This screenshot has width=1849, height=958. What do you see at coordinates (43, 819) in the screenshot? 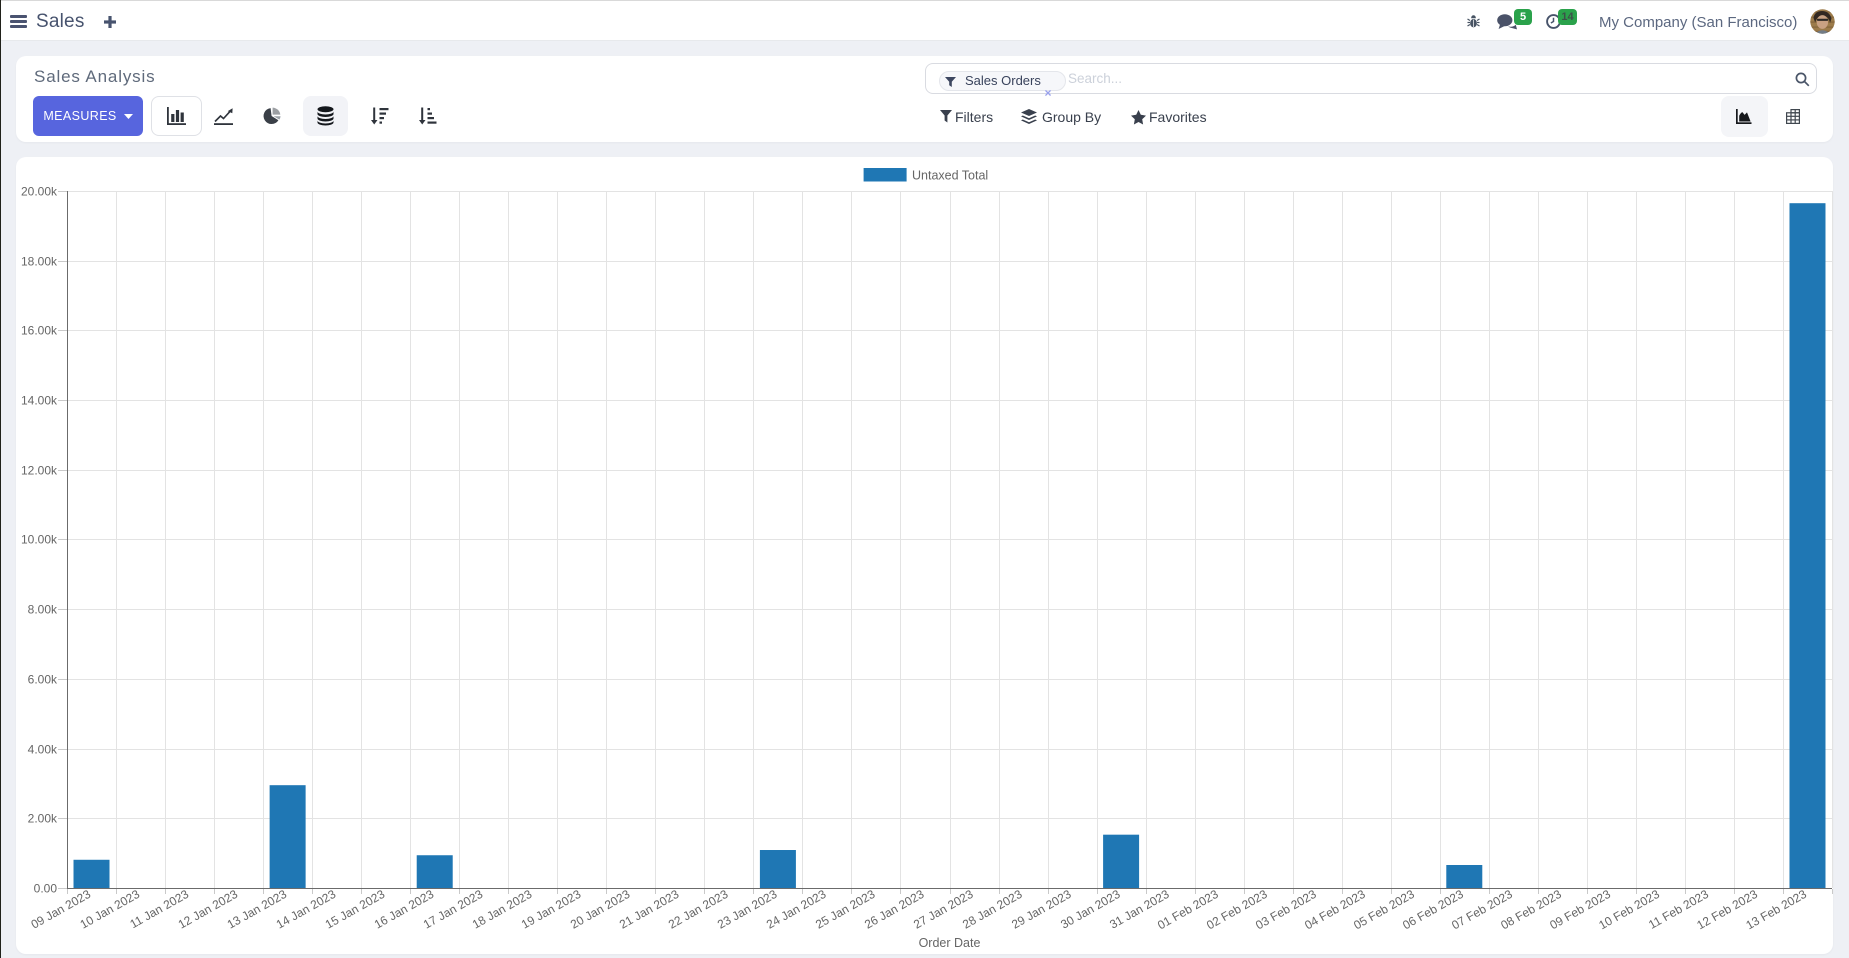
I see `svg-text: 2.00k` at bounding box center [43, 819].